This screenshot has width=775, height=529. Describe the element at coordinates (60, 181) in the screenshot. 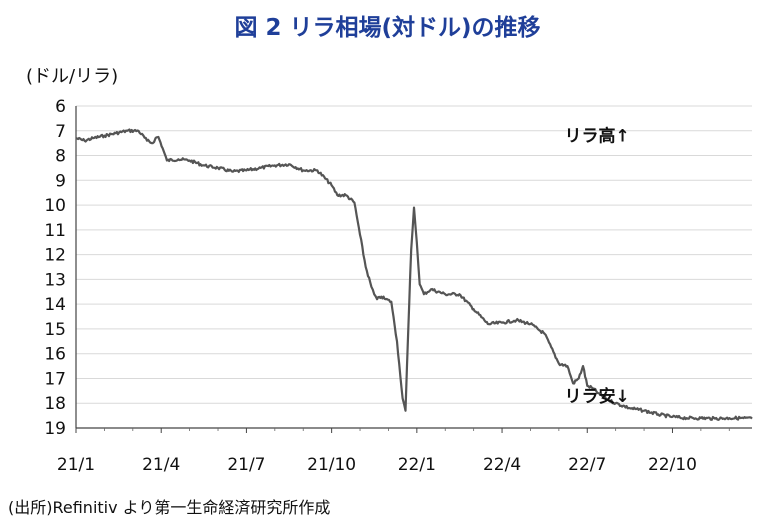

I see `y-tick-label: 9` at that location.